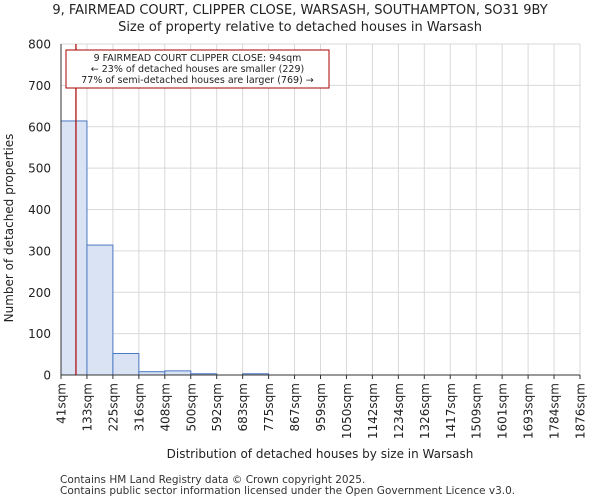 This screenshot has height=500, width=600. Describe the element at coordinates (217, 407) in the screenshot. I see `x-tick-label: 592sqm` at that location.